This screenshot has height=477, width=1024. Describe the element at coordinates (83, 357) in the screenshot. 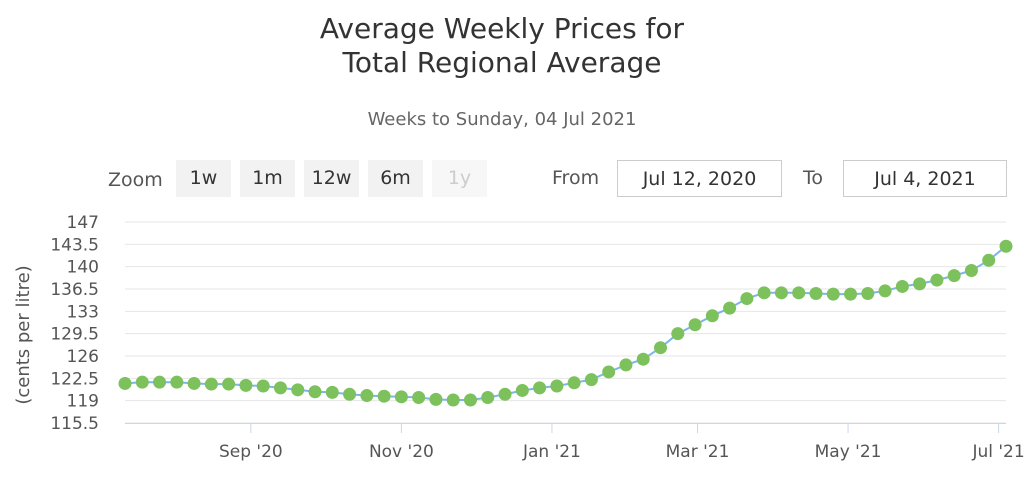

I see `y-tick-label: 126` at that location.